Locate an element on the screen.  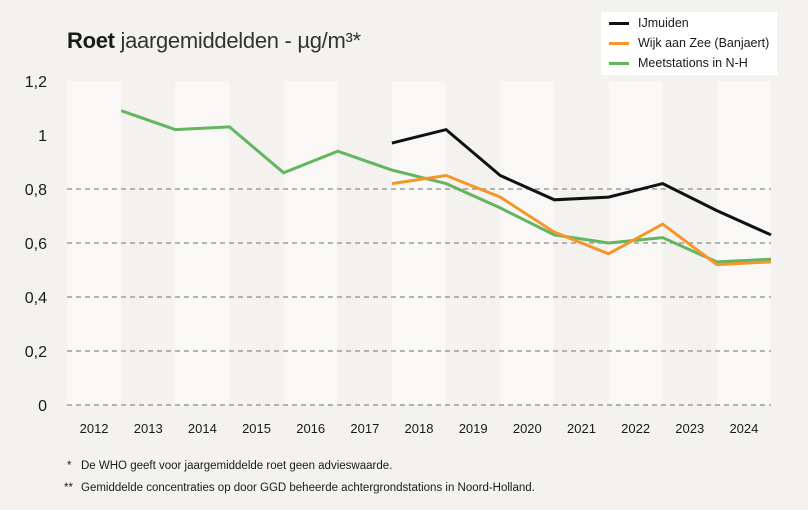
legend-item-meetstations: Meetstations in N-H is located at coordinates (678, 63).